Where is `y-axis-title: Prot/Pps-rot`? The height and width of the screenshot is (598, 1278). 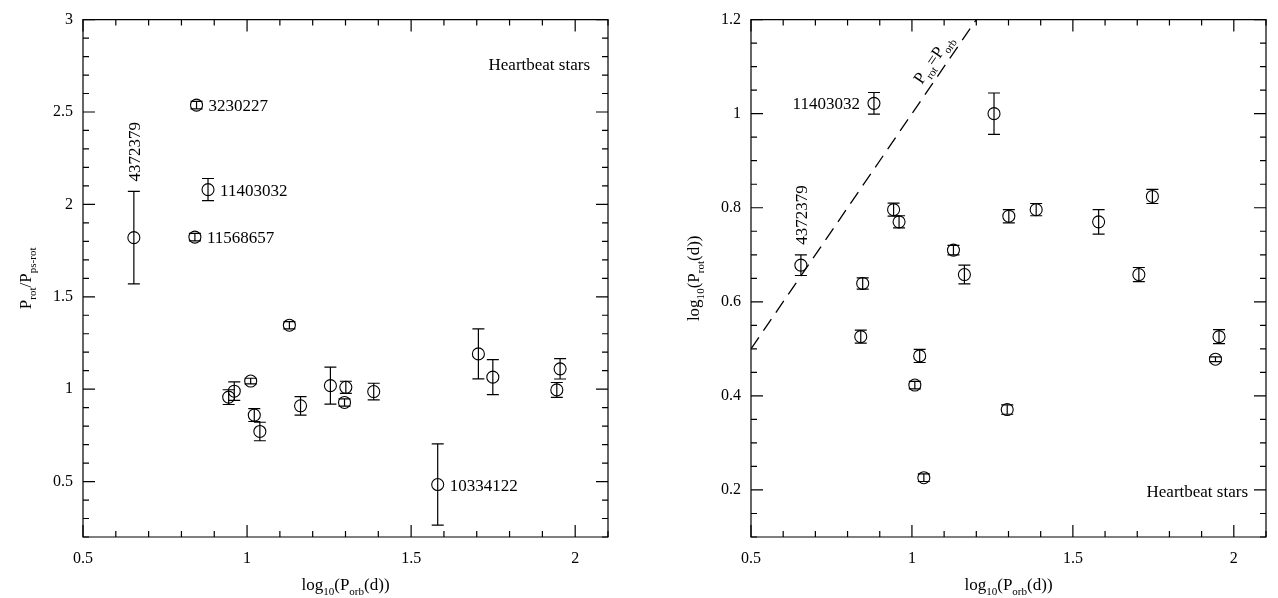
y-axis-title: Prot/Pps-rot is located at coordinates (27, 278).